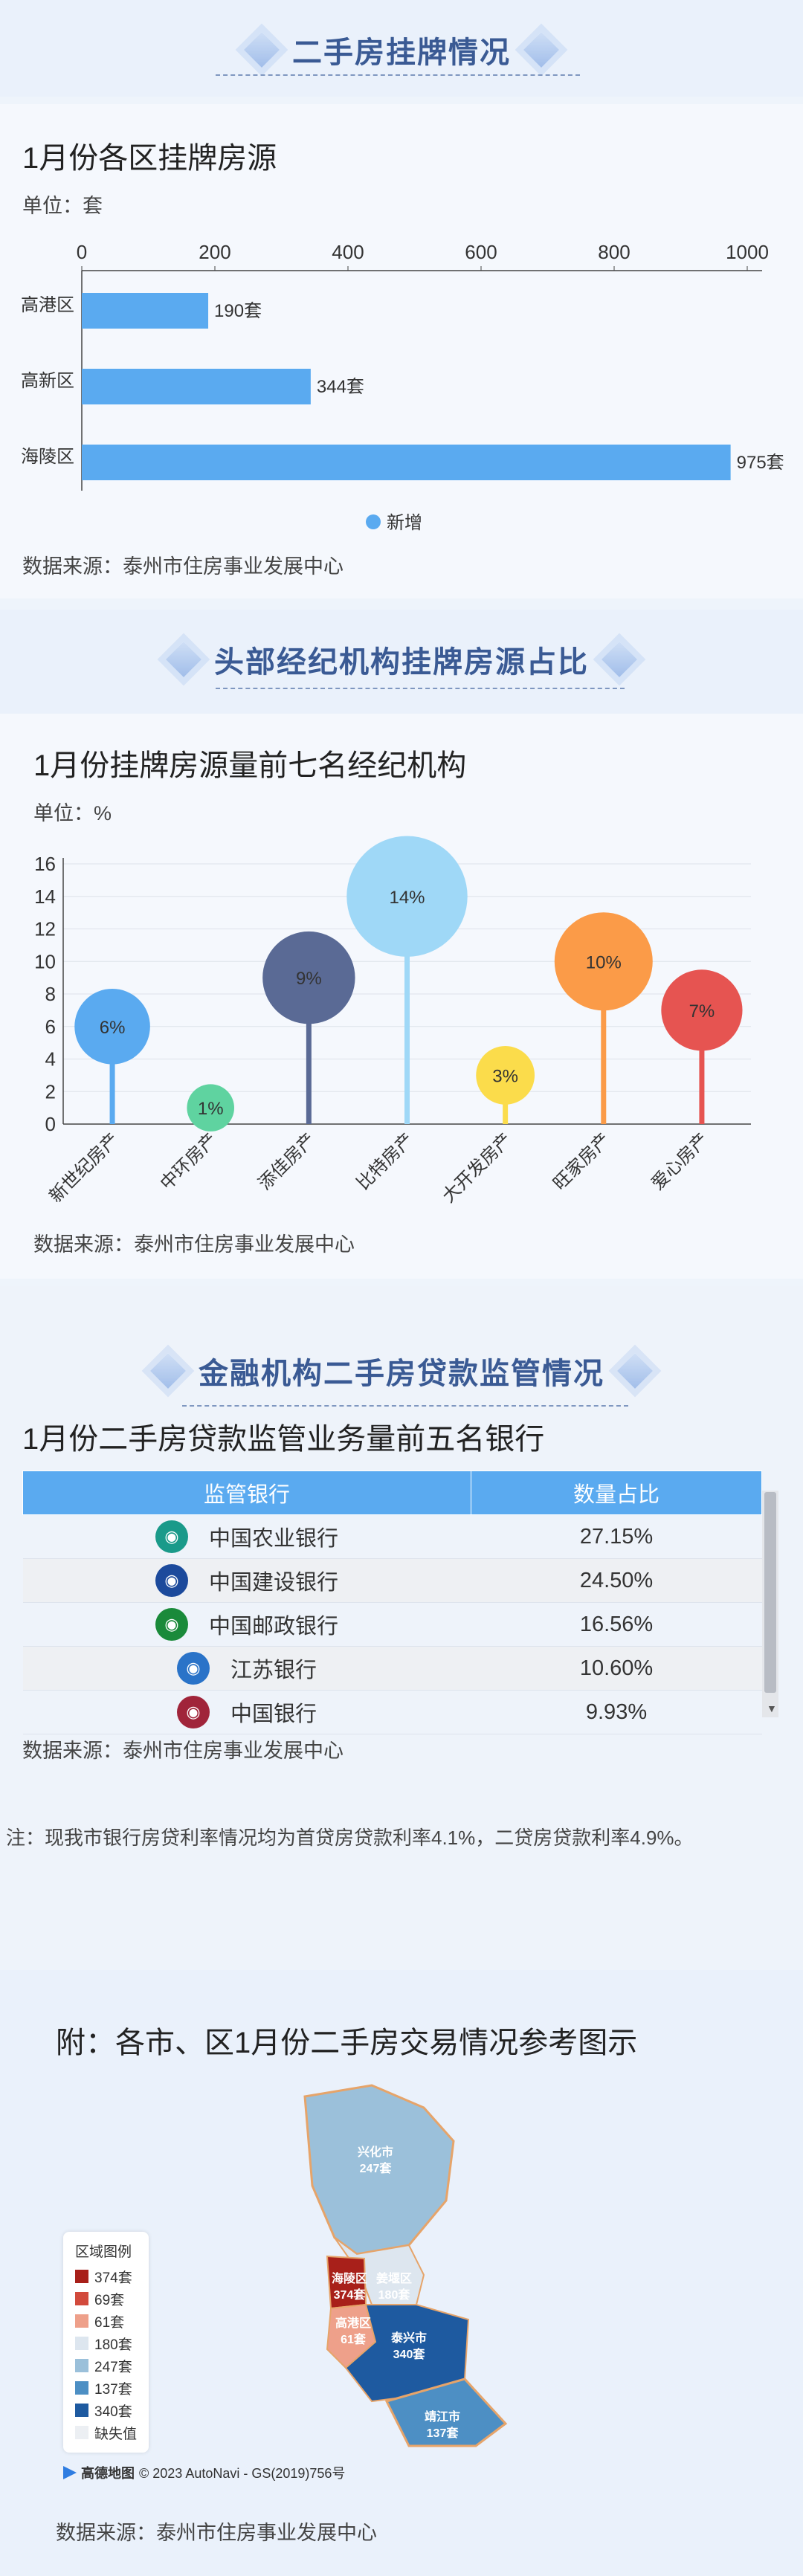 The height and width of the screenshot is (2576, 803). I want to click on legend-title: 区域图例, so click(103, 2252).